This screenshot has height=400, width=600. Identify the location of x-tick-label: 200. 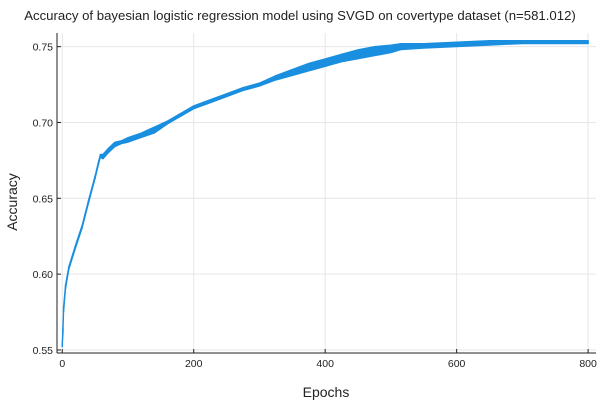
(194, 364).